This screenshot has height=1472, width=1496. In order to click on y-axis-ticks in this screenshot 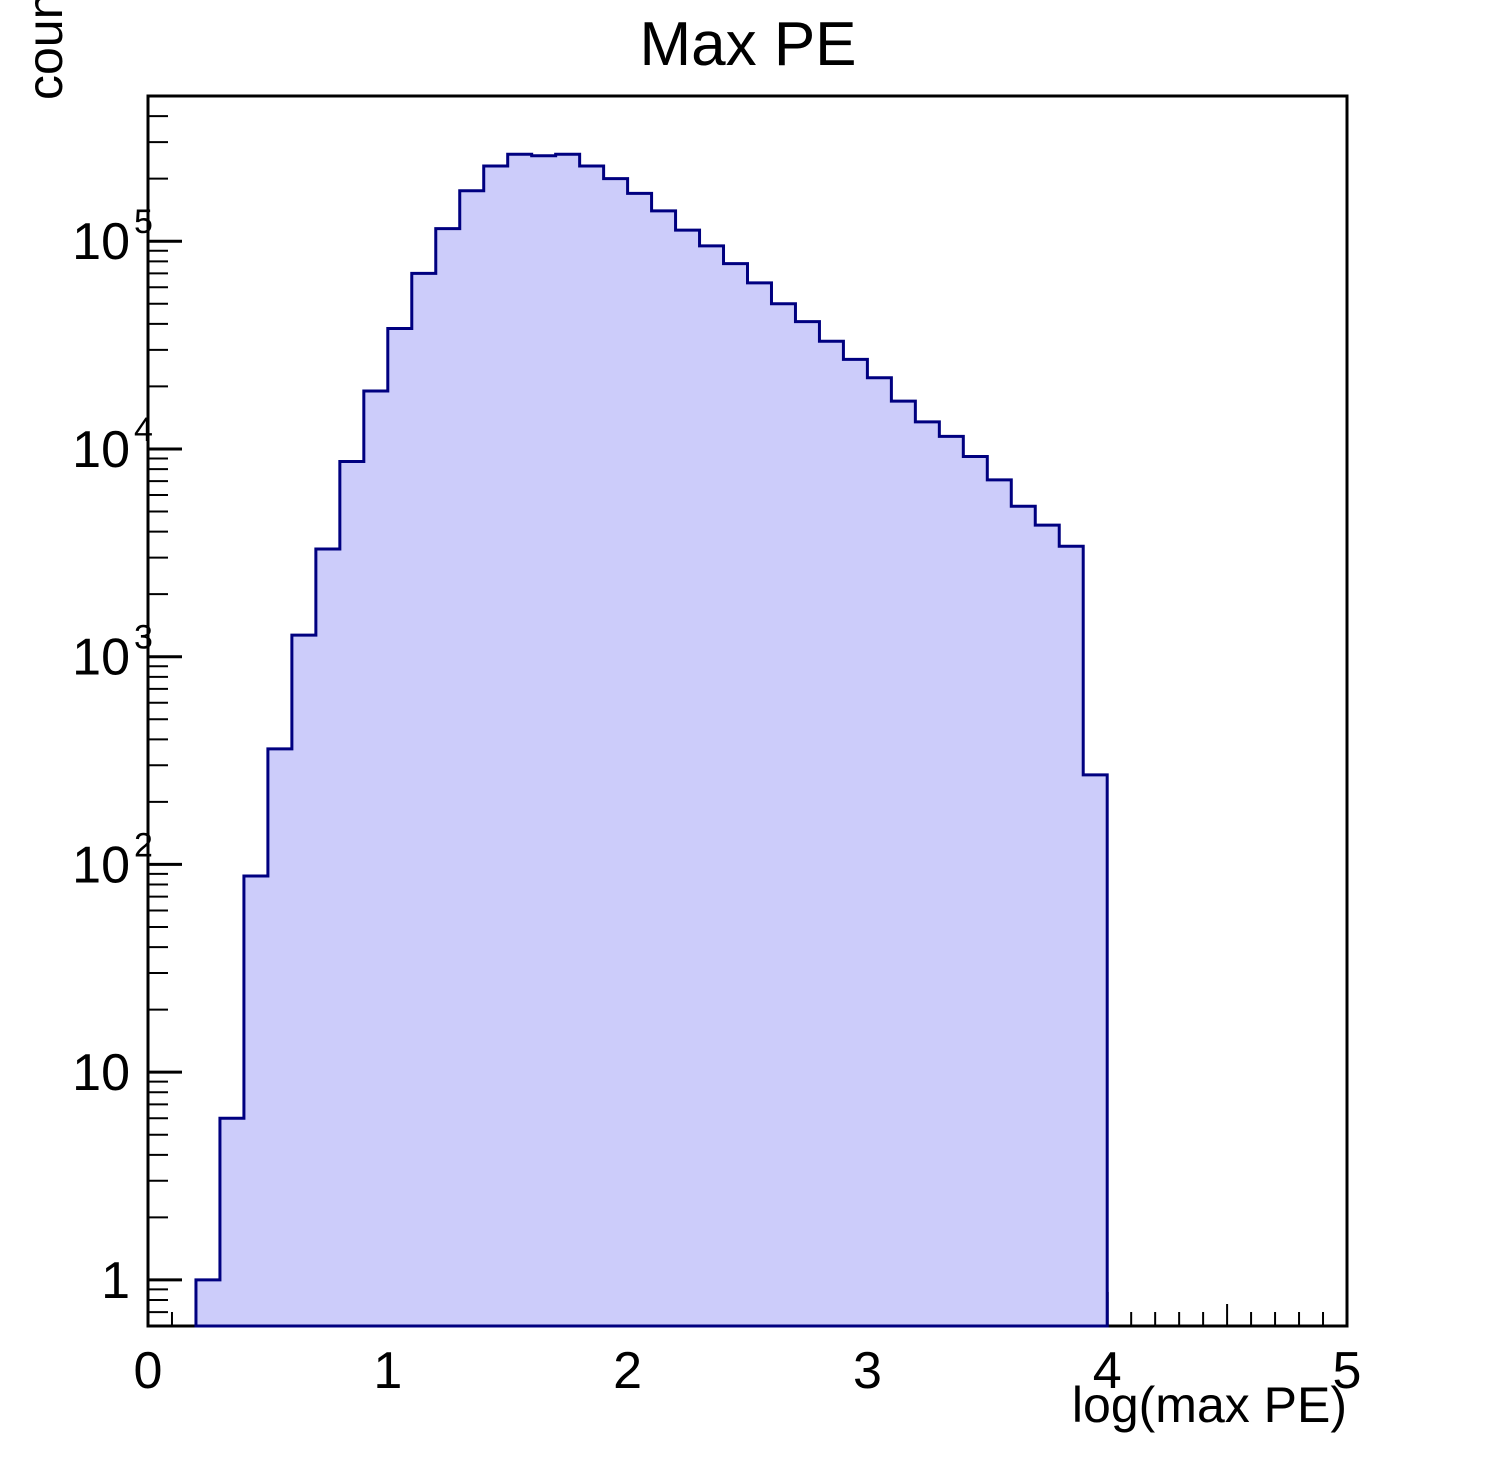, I will do `click(165, 704)`.